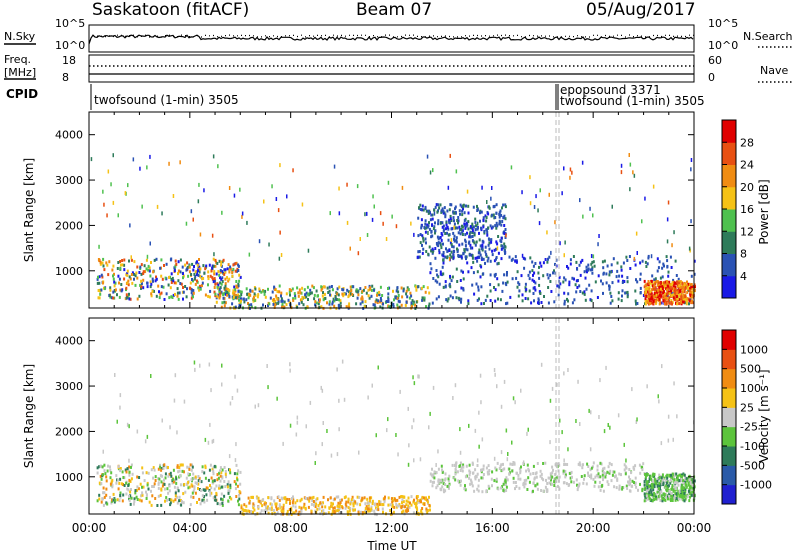  What do you see at coordinates (69, 341) in the screenshot?
I see `y-tick-label: 4000` at bounding box center [69, 341].